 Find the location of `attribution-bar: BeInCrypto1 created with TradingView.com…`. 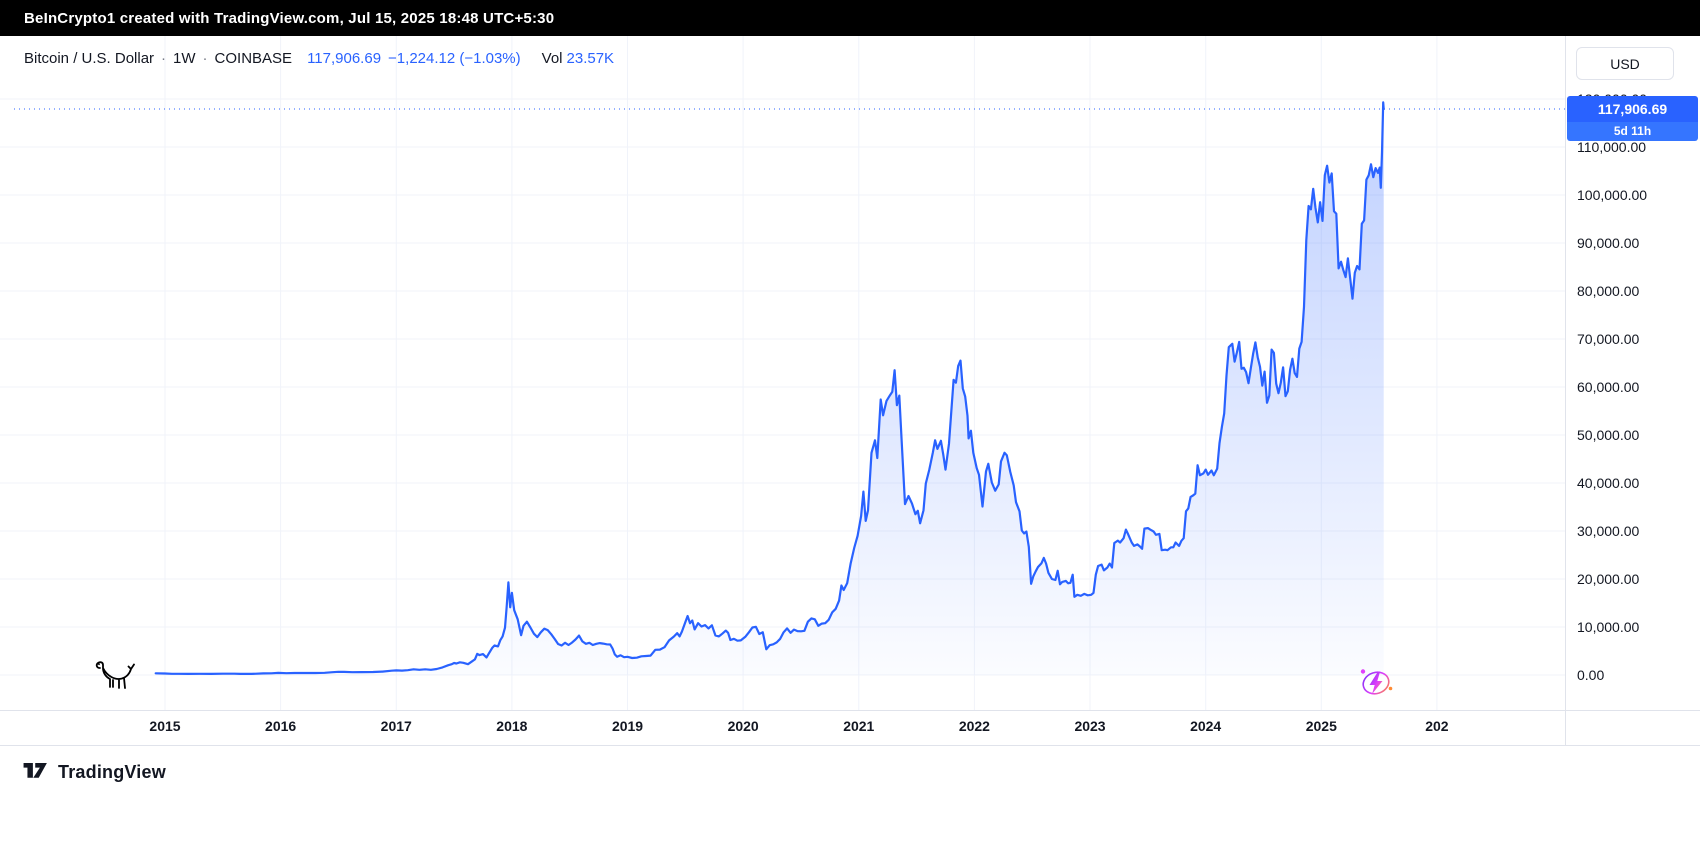

attribution-bar: BeInCrypto1 created with TradingView.com… is located at coordinates (850, 18).